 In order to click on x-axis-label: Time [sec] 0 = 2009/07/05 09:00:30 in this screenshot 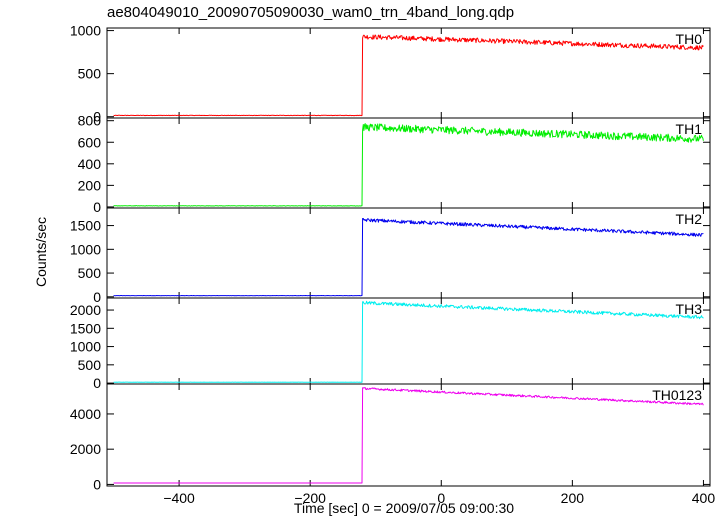, I will do `click(404, 508)`.